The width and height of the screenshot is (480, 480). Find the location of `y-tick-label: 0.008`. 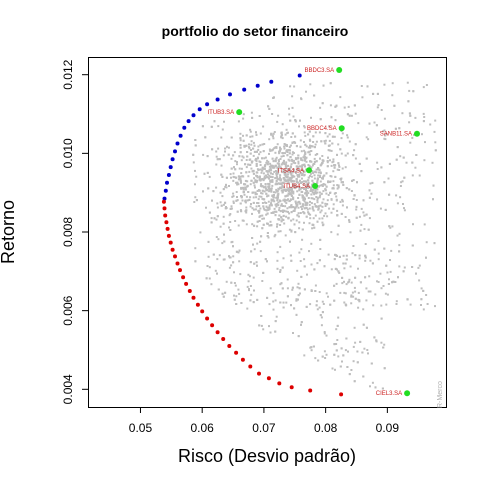

y-tick-label: 0.008 is located at coordinates (68, 232).